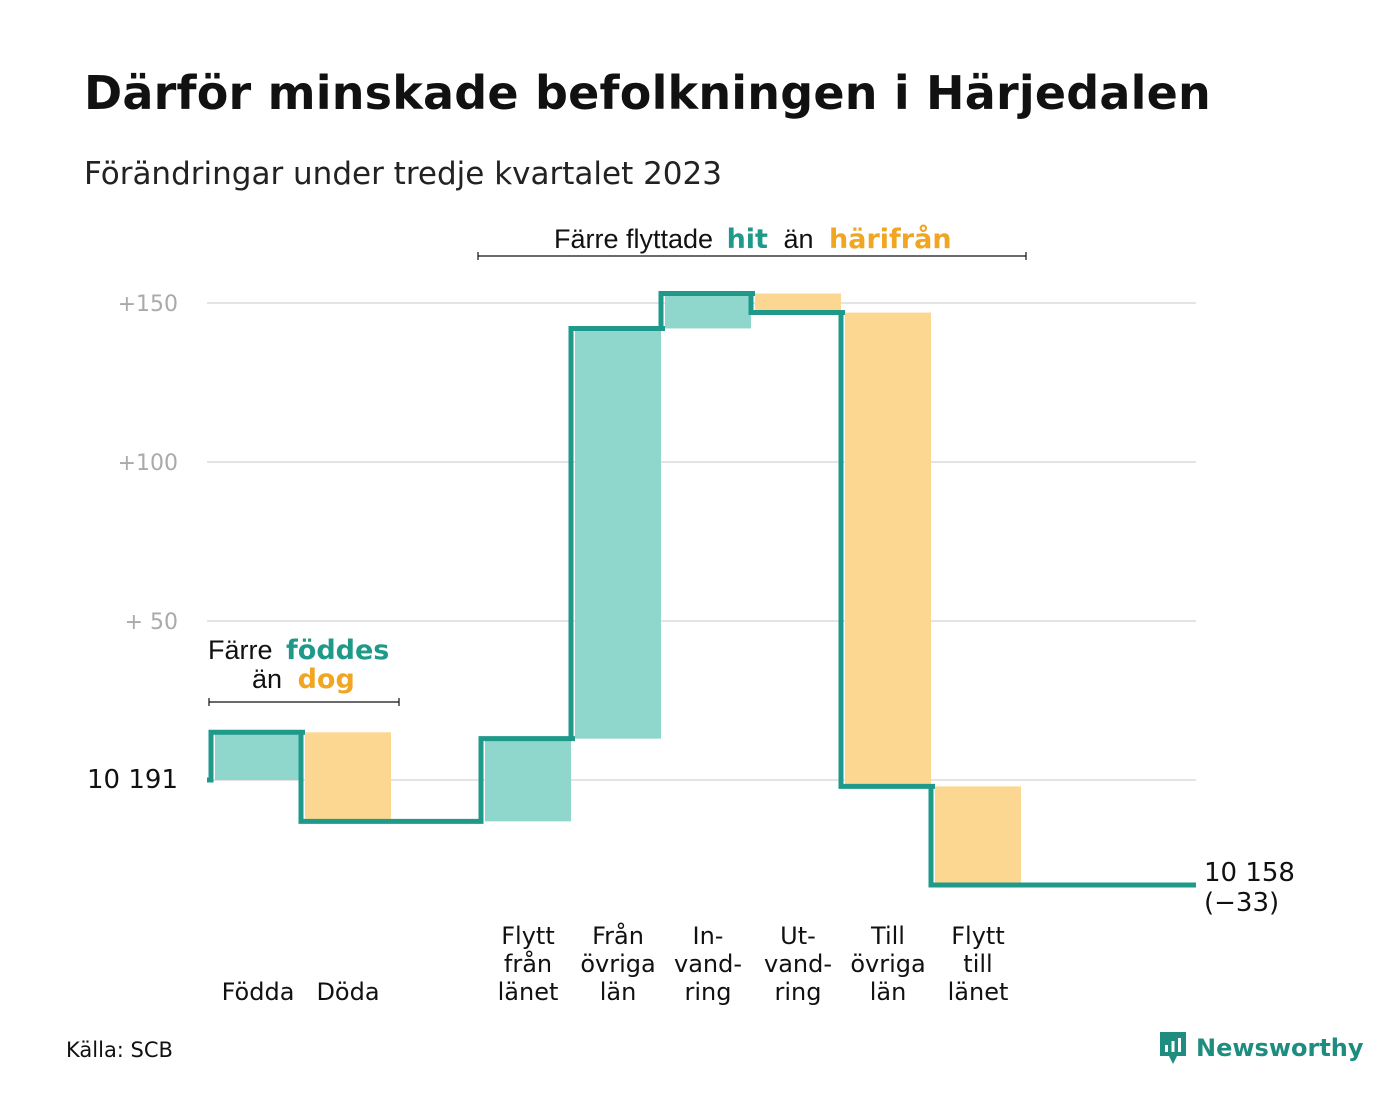  What do you see at coordinates (1280, 1048) in the screenshot?
I see `brand-name: Newsworthy` at bounding box center [1280, 1048].